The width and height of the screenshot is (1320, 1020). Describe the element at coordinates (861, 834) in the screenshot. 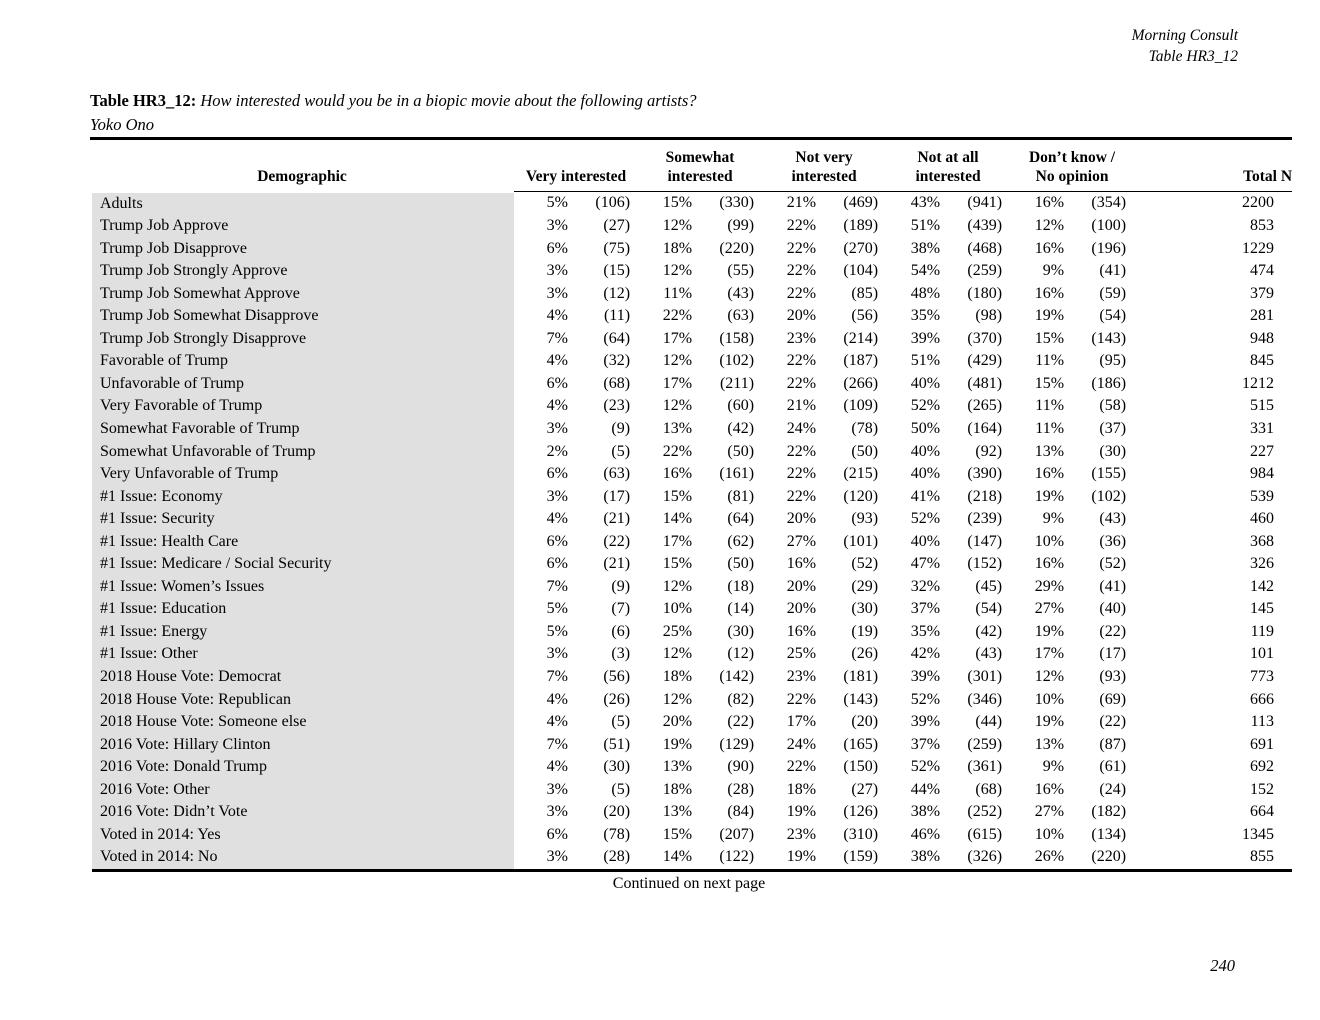

I see `count-cell: (310)` at that location.